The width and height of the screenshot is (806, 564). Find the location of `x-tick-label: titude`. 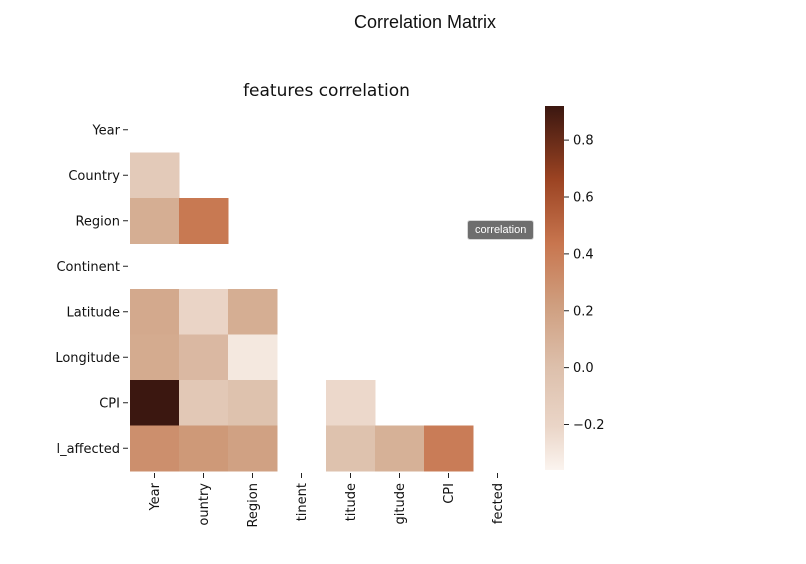

x-tick-label: titude is located at coordinates (351, 502).